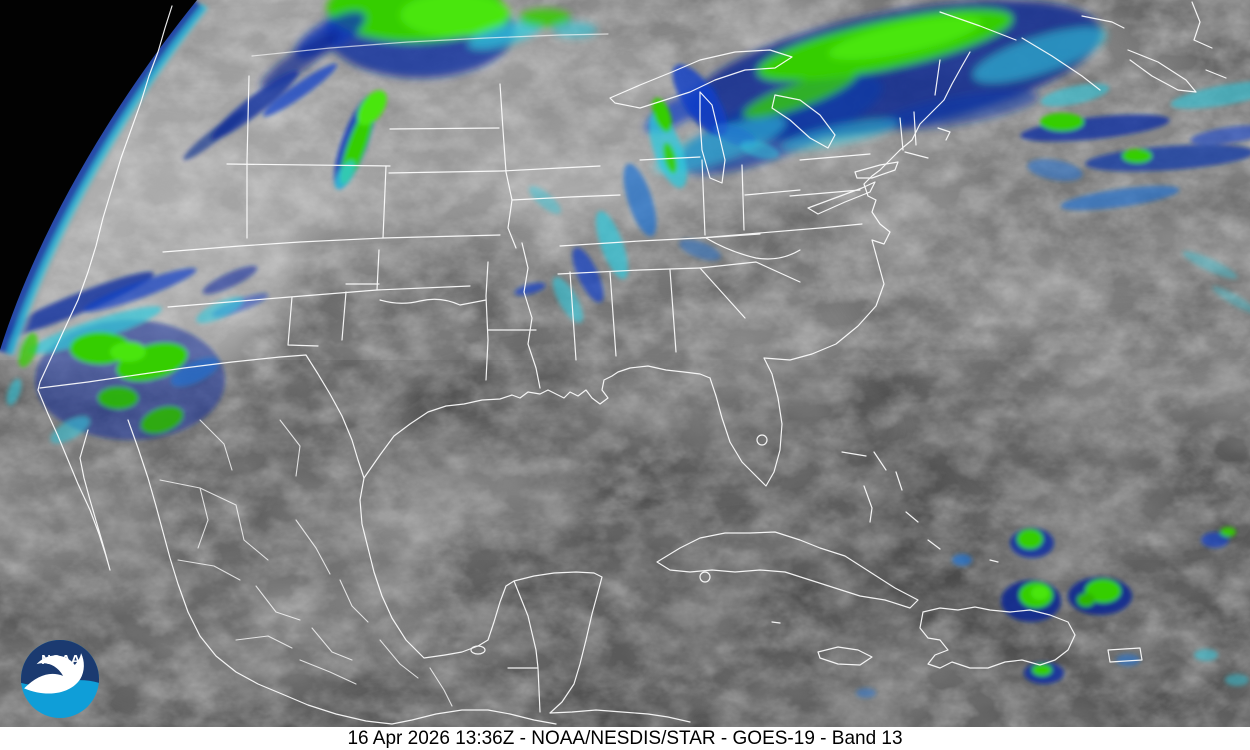 The height and width of the screenshot is (750, 1250). I want to click on puerto-rico-outline, so click(1125, 655).